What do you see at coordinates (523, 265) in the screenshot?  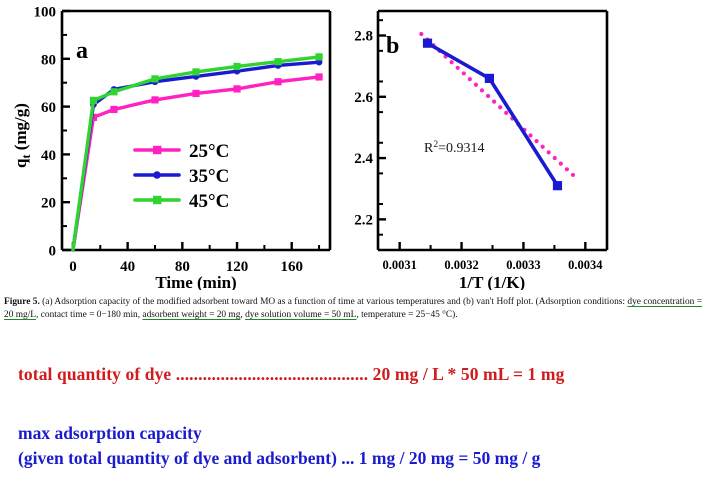 I see `panel-b-x-tick-label: 0.0033` at bounding box center [523, 265].